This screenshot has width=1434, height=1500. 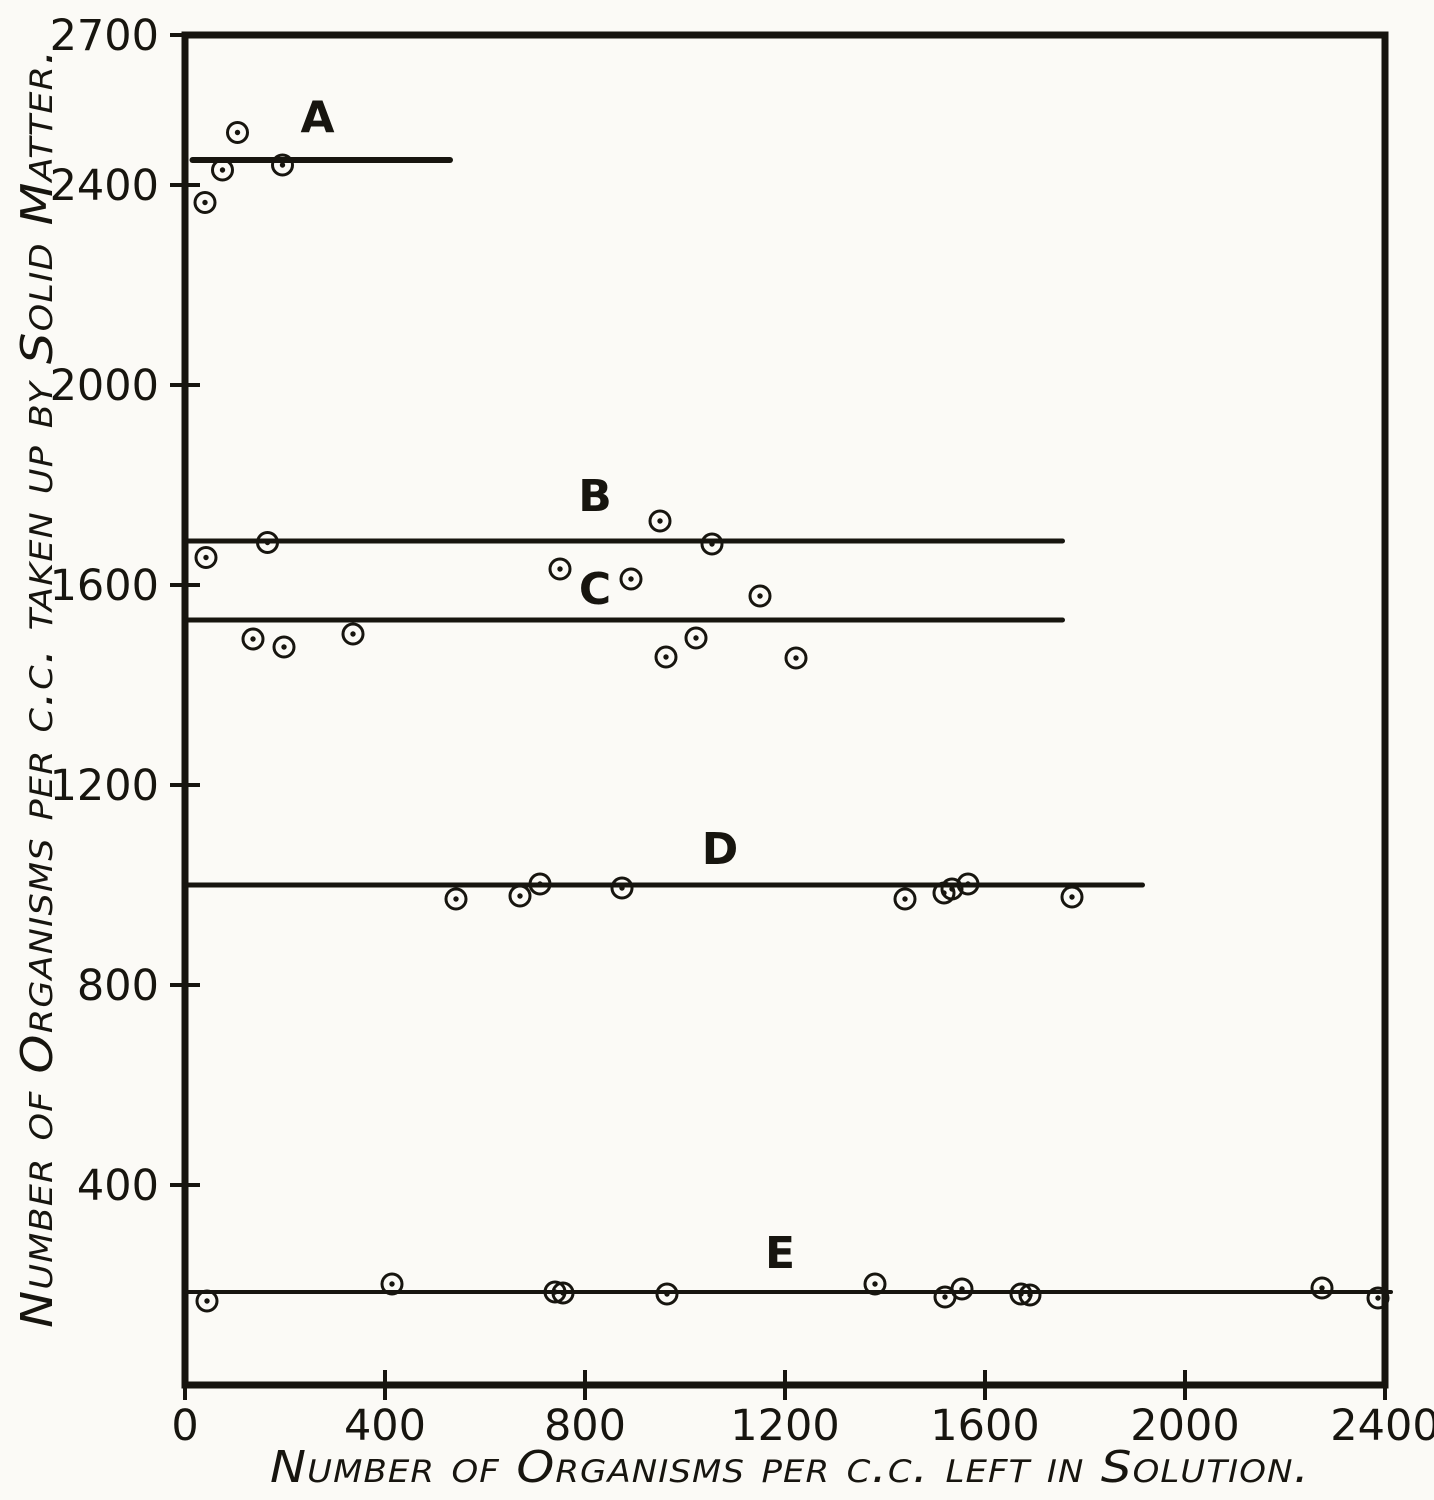 What do you see at coordinates (104, 186) in the screenshot?
I see `y-axis-tick-label: 2400` at bounding box center [104, 186].